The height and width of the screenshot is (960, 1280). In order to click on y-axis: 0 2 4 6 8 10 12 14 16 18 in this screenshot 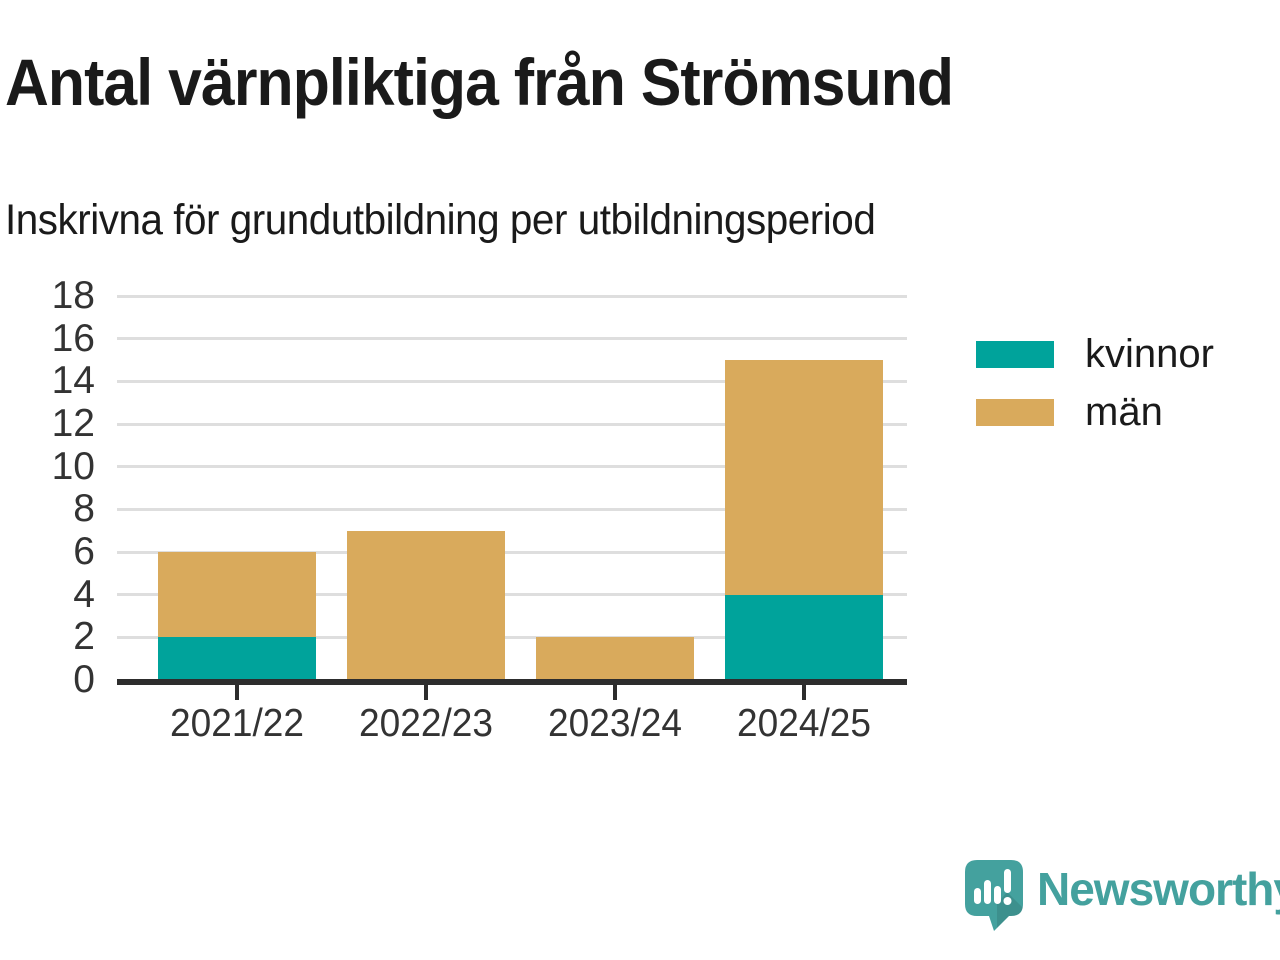, I will do `click(47, 488)`.